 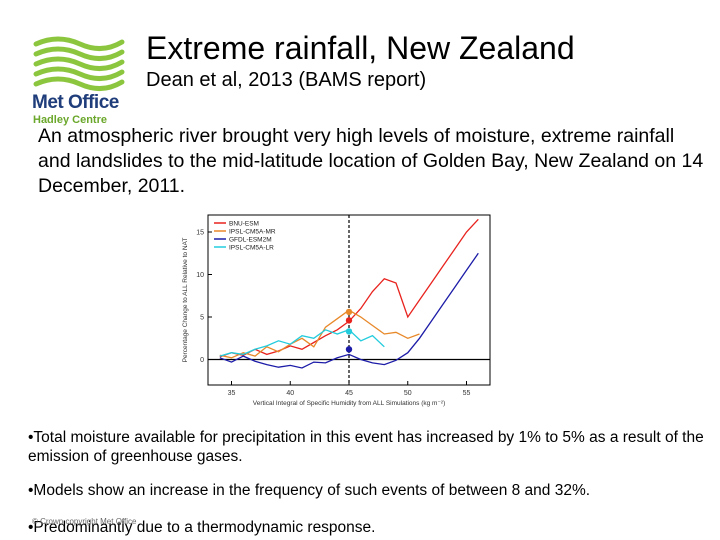 What do you see at coordinates (286, 80) in the screenshot?
I see `page-subtitle: Dean et al, 2013 (BAMS report)` at bounding box center [286, 80].